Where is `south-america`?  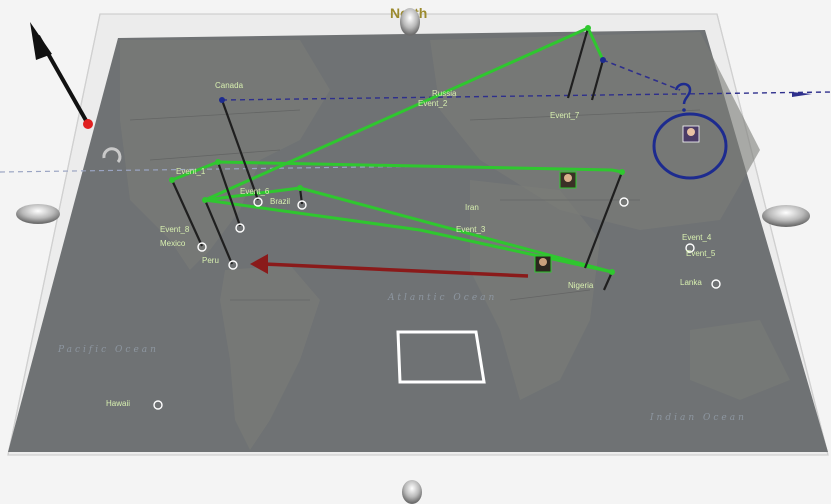 south-america is located at coordinates (270, 357).